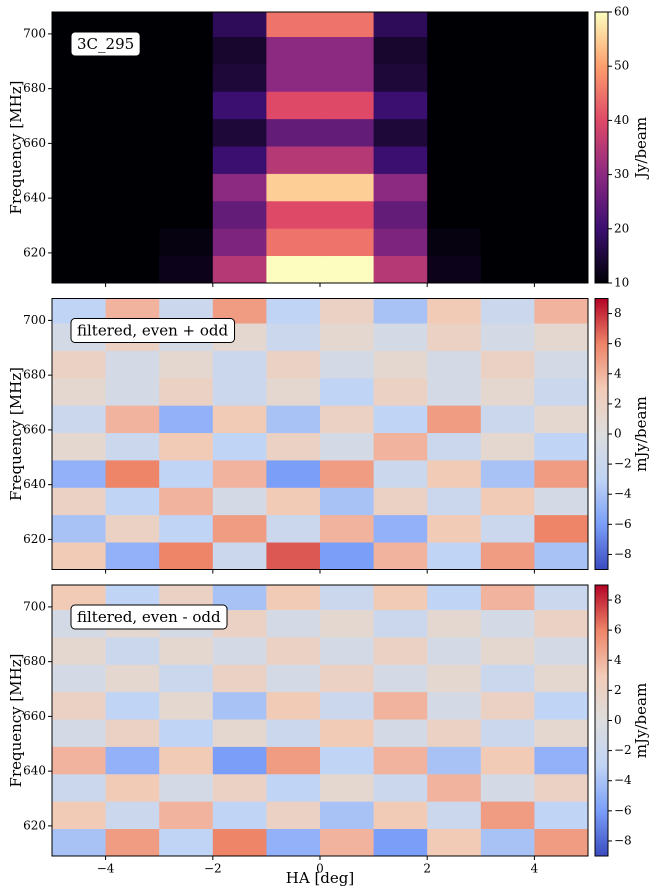 The width and height of the screenshot is (658, 888). I want to click on x-tick-label: 2, so click(427, 869).